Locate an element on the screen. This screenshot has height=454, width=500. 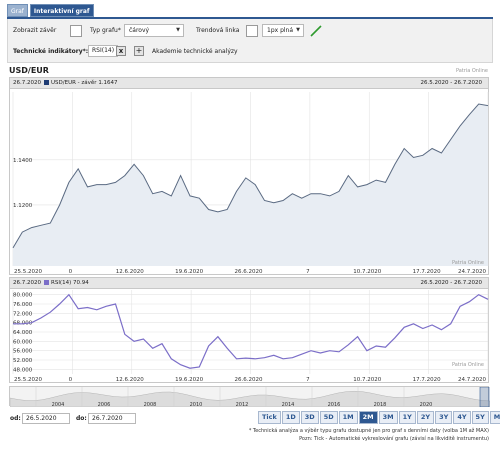
to-date-input: 26.7.2020 is located at coordinates (112, 418).